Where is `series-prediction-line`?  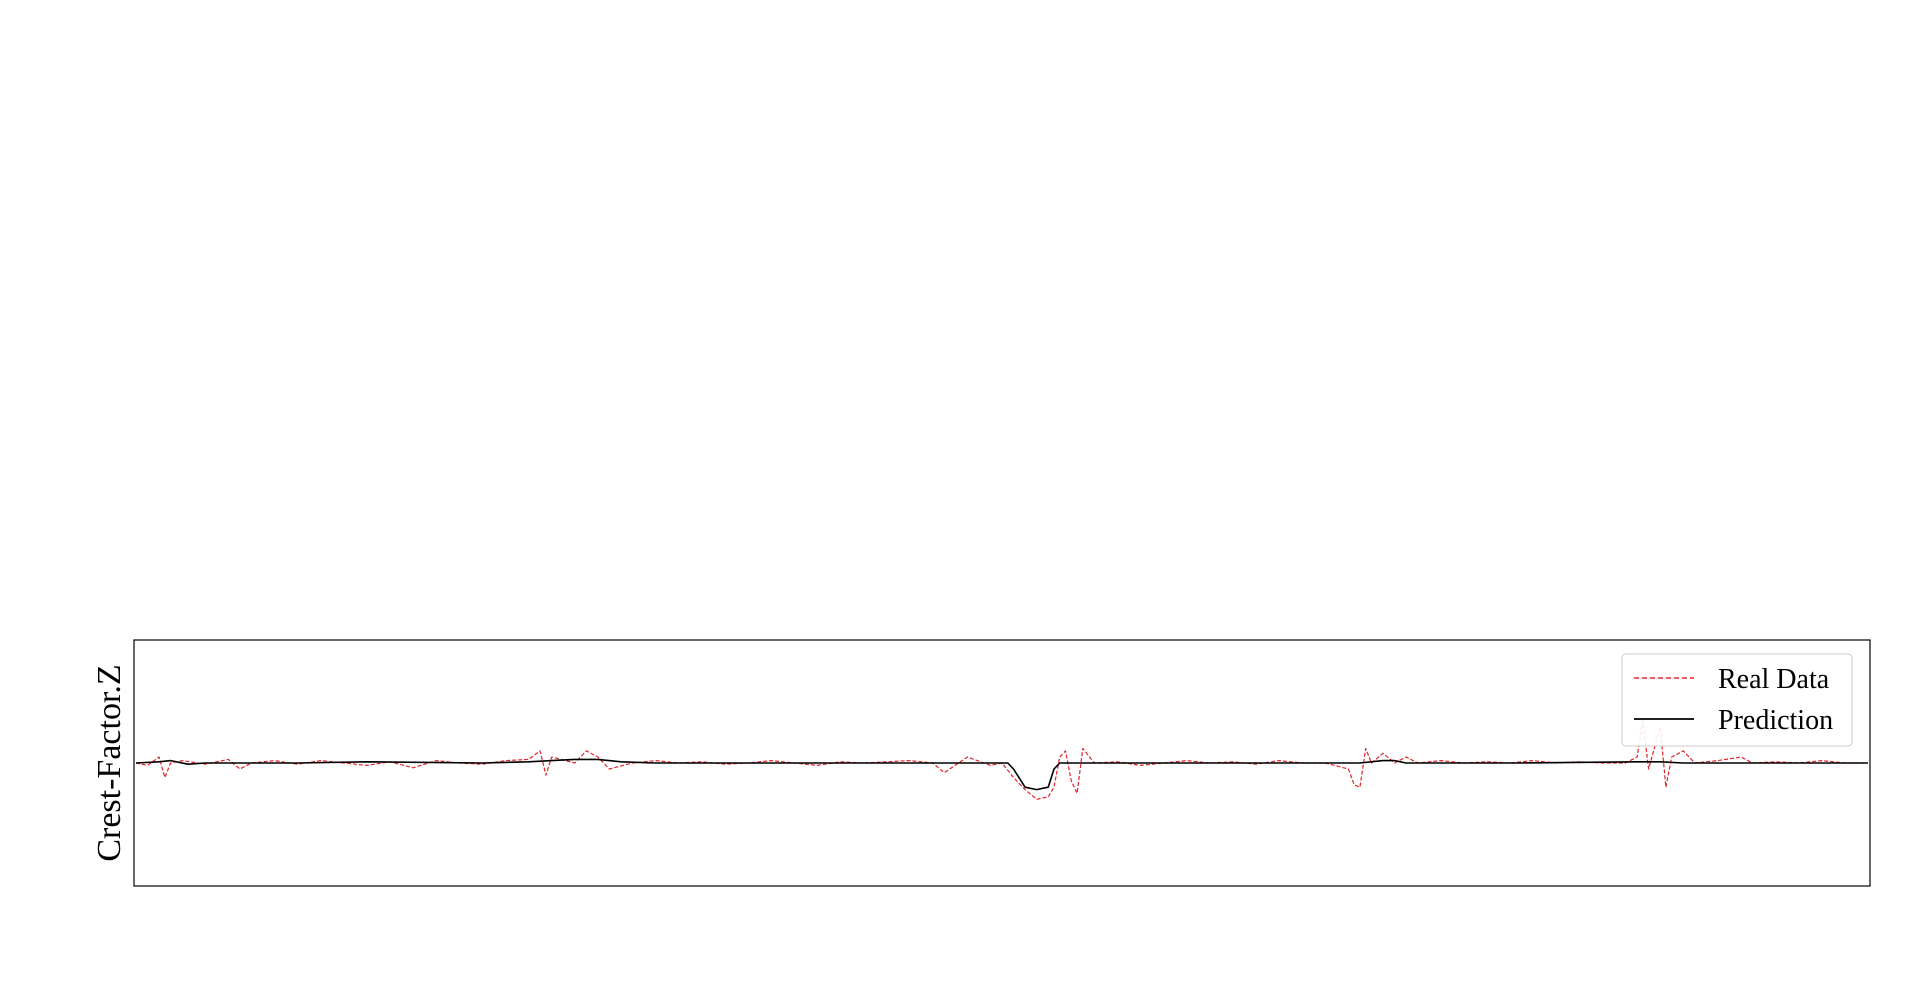 series-prediction-line is located at coordinates (1001, 774).